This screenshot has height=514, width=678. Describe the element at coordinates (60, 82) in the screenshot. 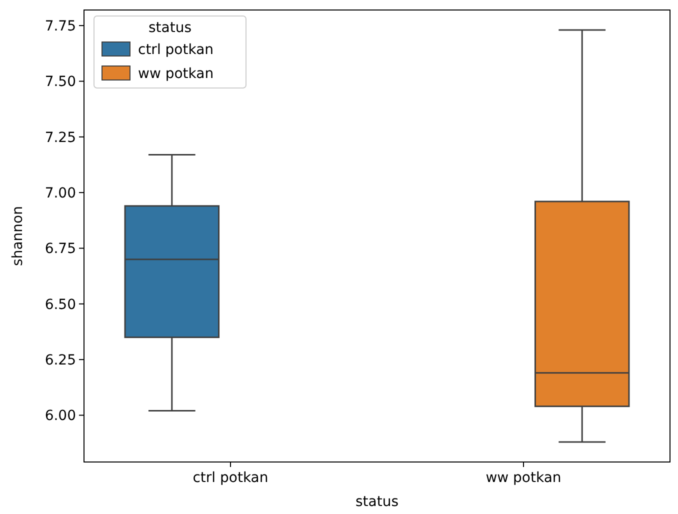

I see `y-tick-label: 7.50` at that location.